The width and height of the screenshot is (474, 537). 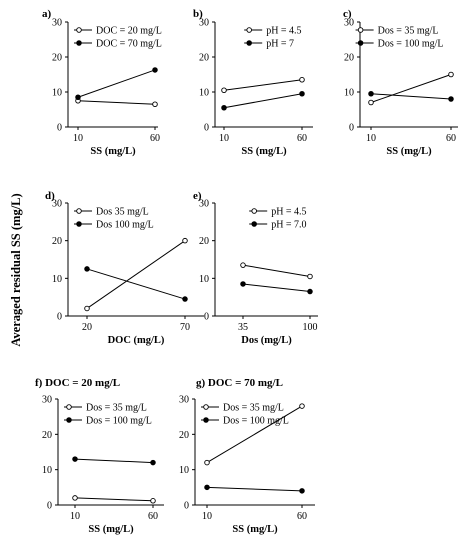 I want to click on panel-g-ytick-label: 30, so click(x=184, y=400).